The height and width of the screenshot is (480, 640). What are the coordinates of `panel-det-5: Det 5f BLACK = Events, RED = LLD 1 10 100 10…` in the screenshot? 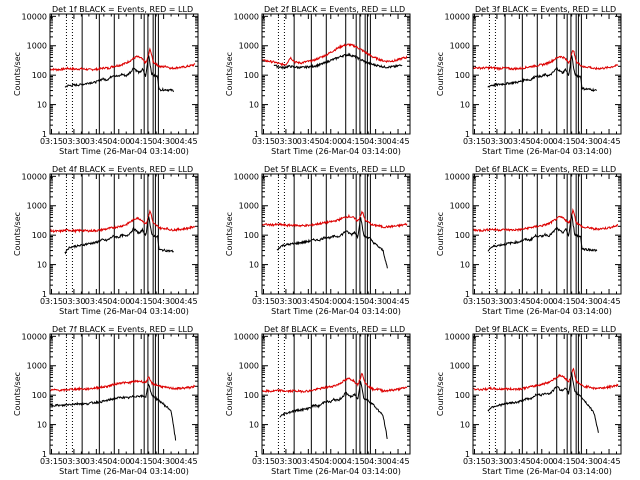 It's located at (318, 240).